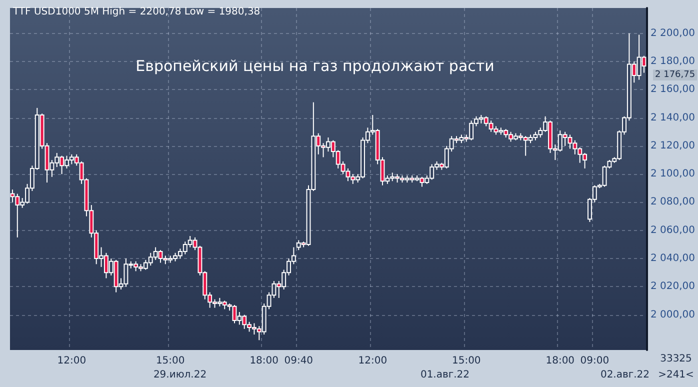 The width and height of the screenshot is (698, 387). I want to click on y-tick-label: 2 100,00, so click(672, 174).